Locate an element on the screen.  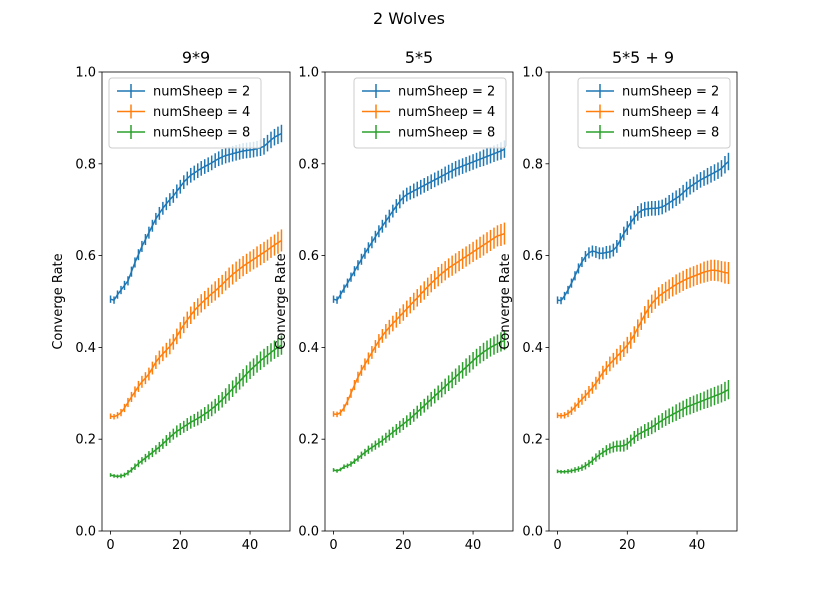
subplot-title: 9*9 is located at coordinates (196, 57).